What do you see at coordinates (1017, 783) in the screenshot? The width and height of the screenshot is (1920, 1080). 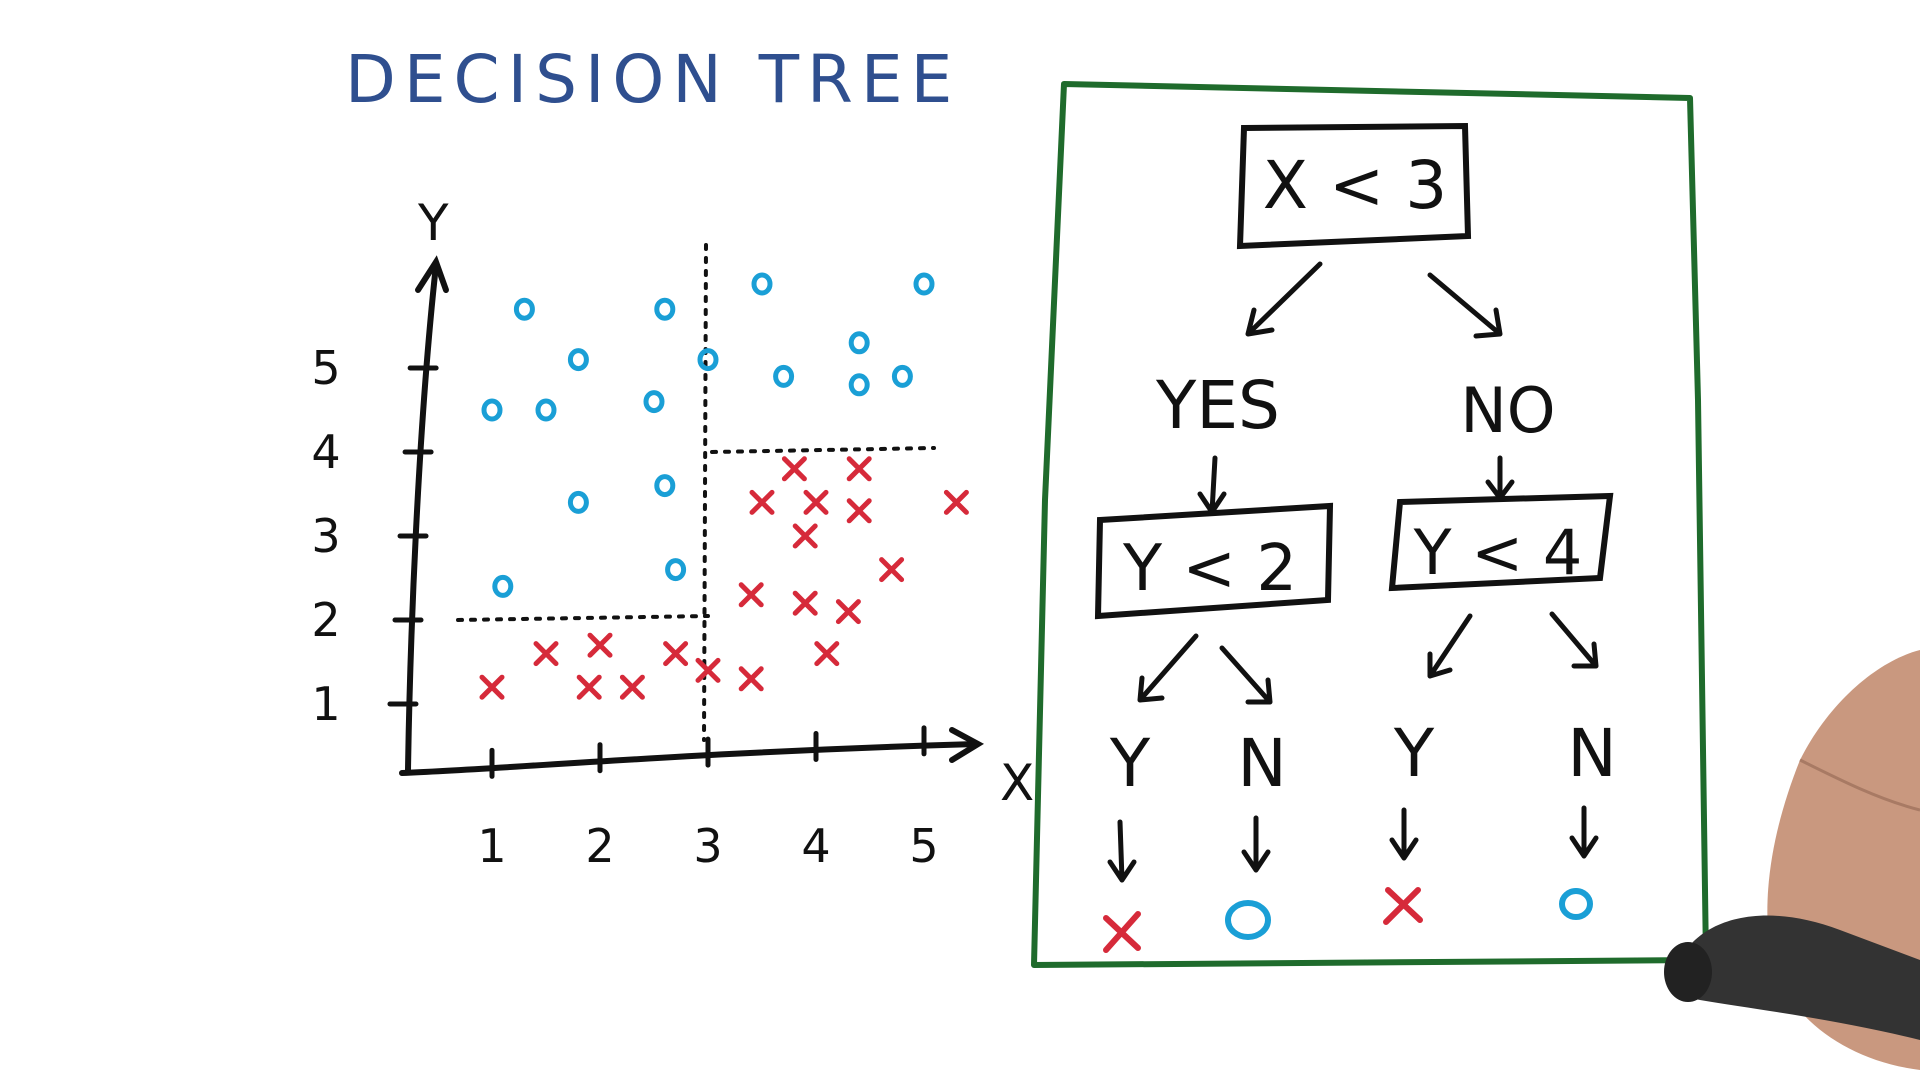 I see `x-axis-label: X` at bounding box center [1017, 783].